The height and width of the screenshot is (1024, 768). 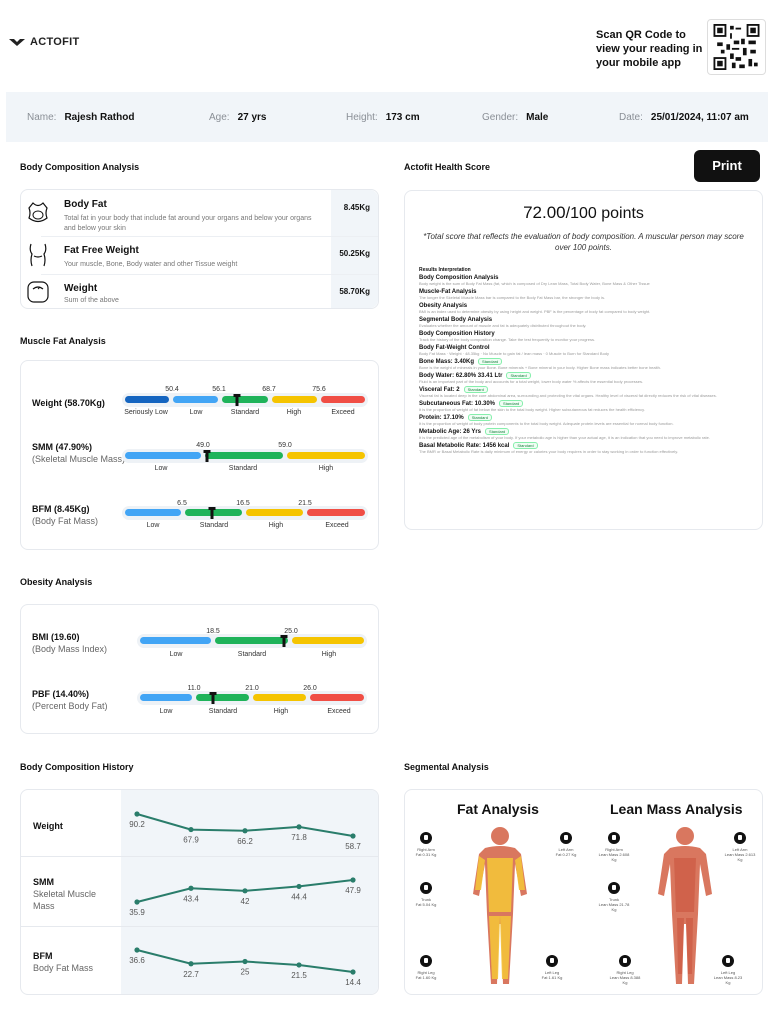 I want to click on tick: 16.5, so click(x=243, y=503).